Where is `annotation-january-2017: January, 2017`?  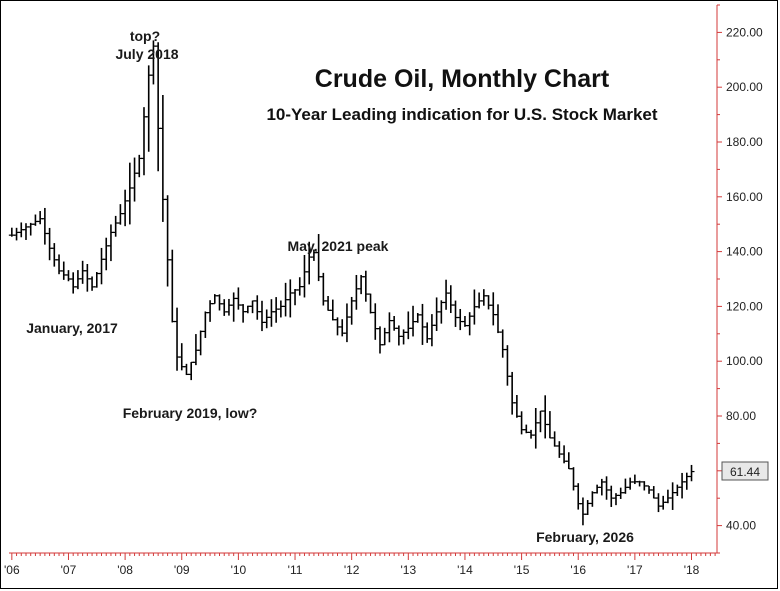
annotation-january-2017: January, 2017 is located at coordinates (72, 328).